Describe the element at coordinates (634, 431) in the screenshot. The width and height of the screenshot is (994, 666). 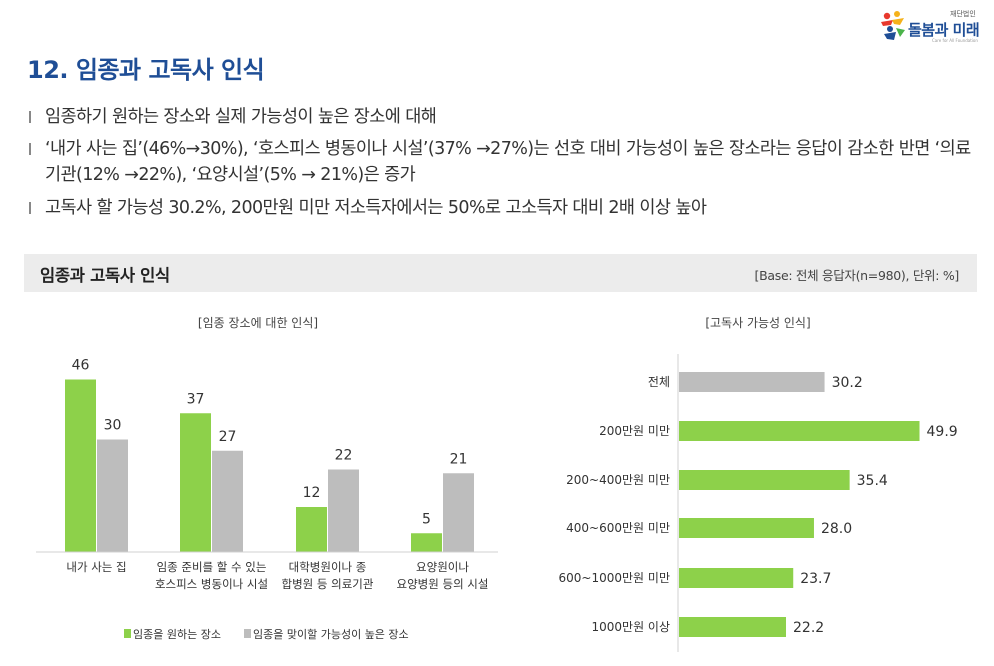
I see `hbar-category-1: 200만원 미만` at that location.